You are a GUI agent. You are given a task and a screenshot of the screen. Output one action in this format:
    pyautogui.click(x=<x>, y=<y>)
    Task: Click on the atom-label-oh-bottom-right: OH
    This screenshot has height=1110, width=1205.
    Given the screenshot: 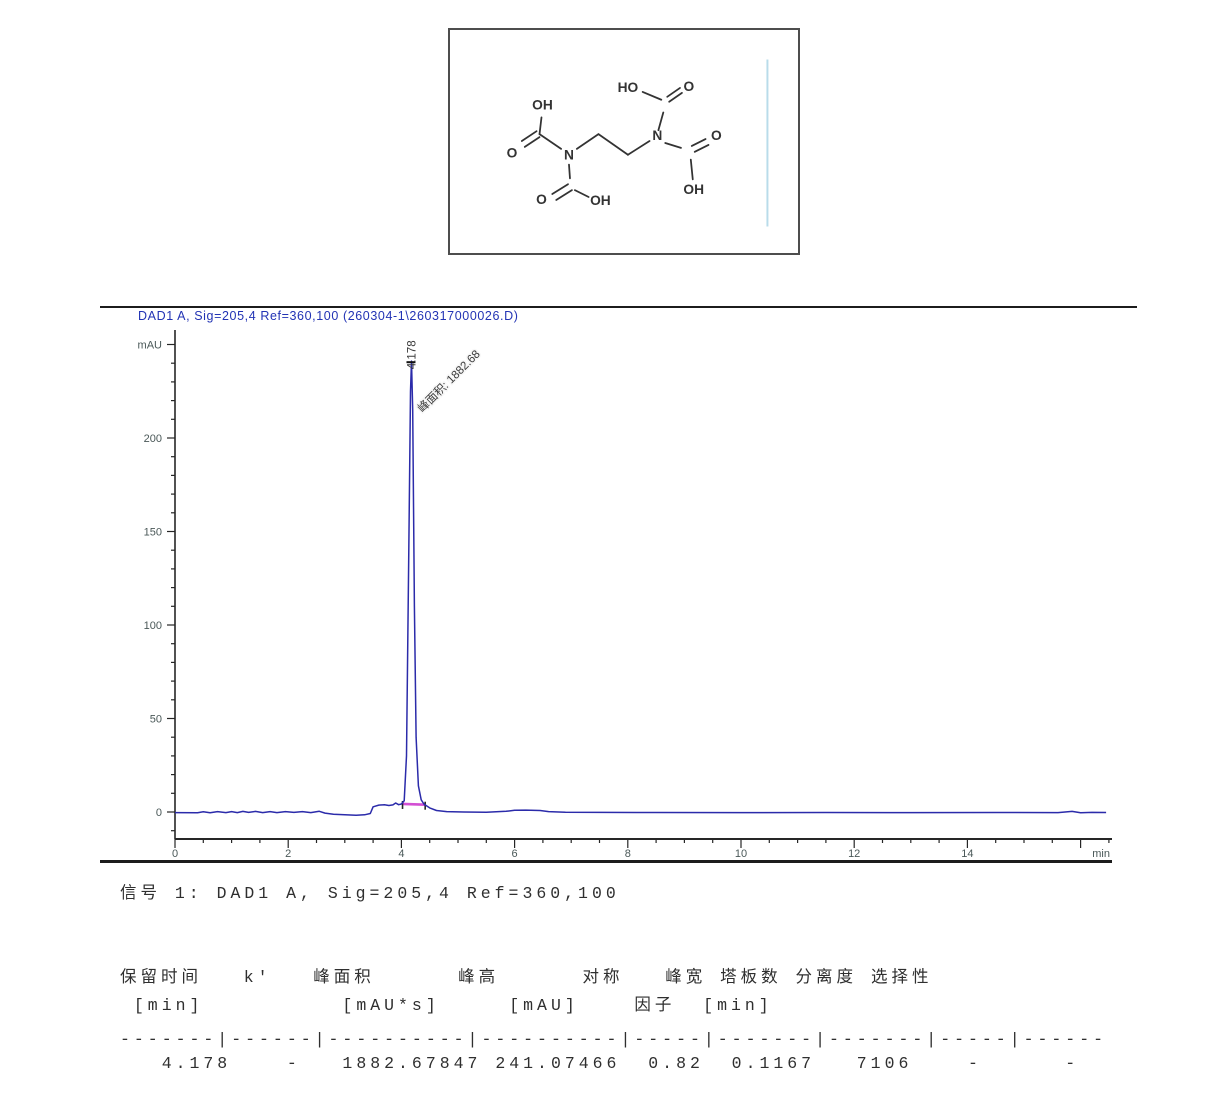 What is the action you would take?
    pyautogui.click(x=693, y=189)
    